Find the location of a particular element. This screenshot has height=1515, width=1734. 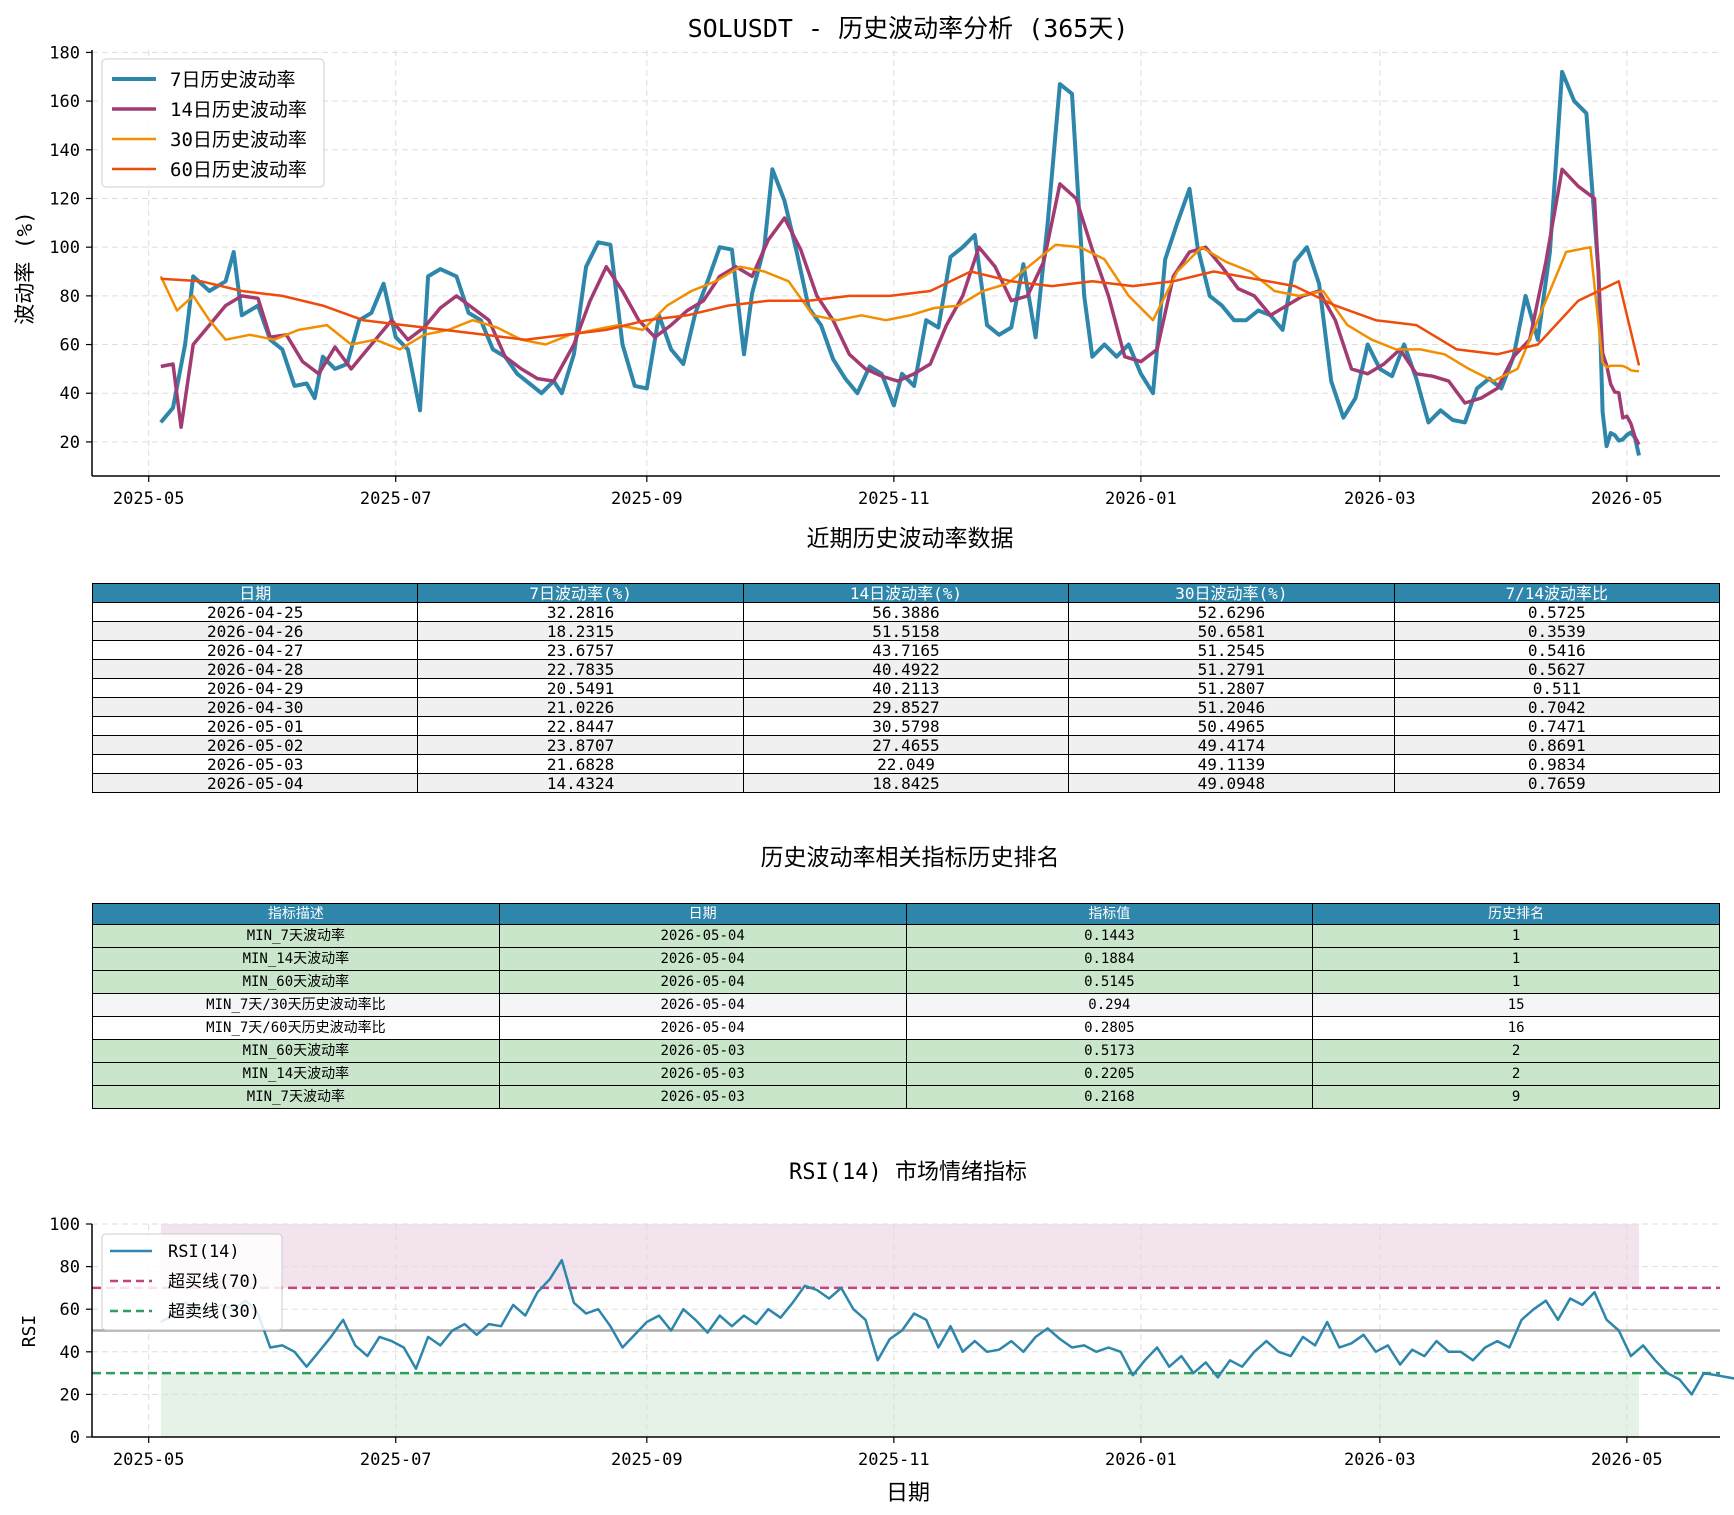

legend-label-overbought: 超买线(70) is located at coordinates (214, 1282).